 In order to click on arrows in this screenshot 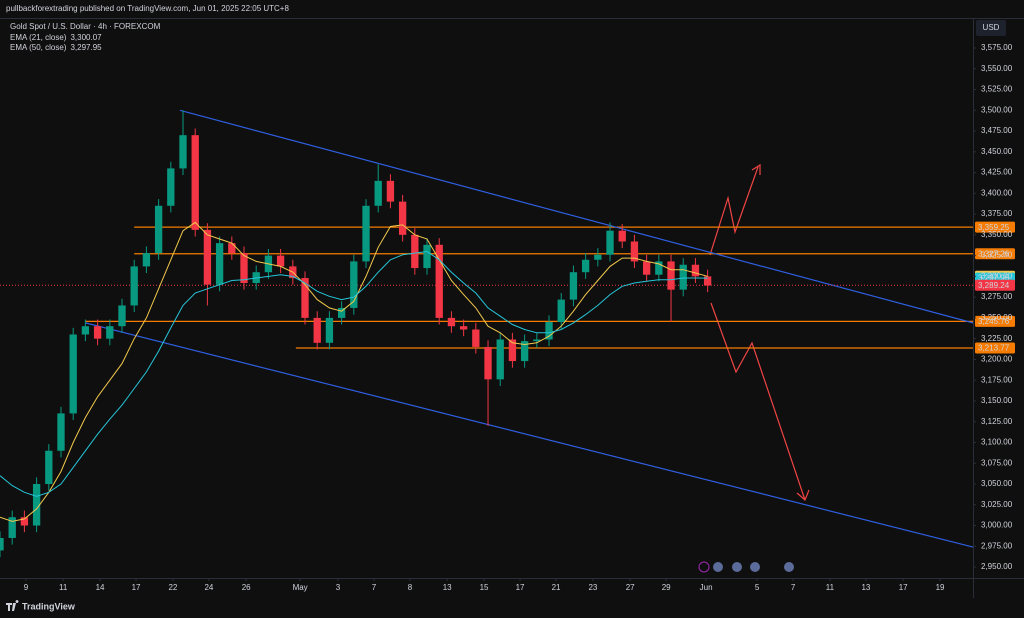, I will do `click(759, 332)`.